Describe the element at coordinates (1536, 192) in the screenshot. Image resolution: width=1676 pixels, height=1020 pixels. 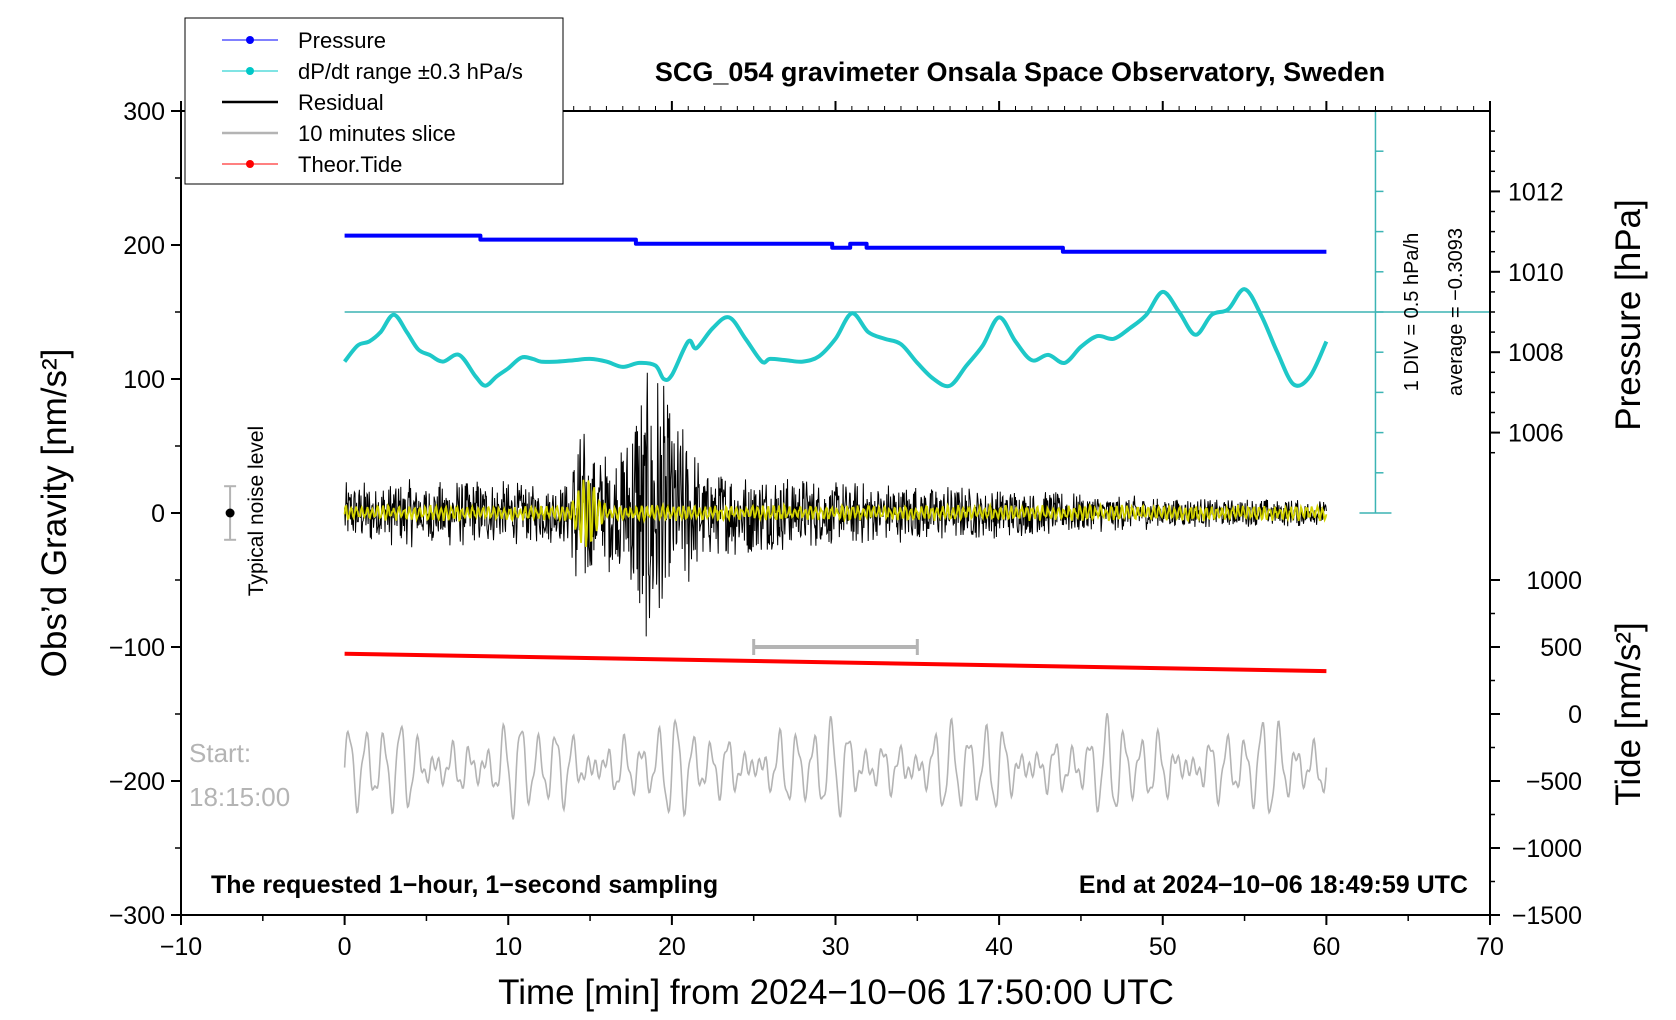
I see `pressure-tick-label: 1012` at that location.